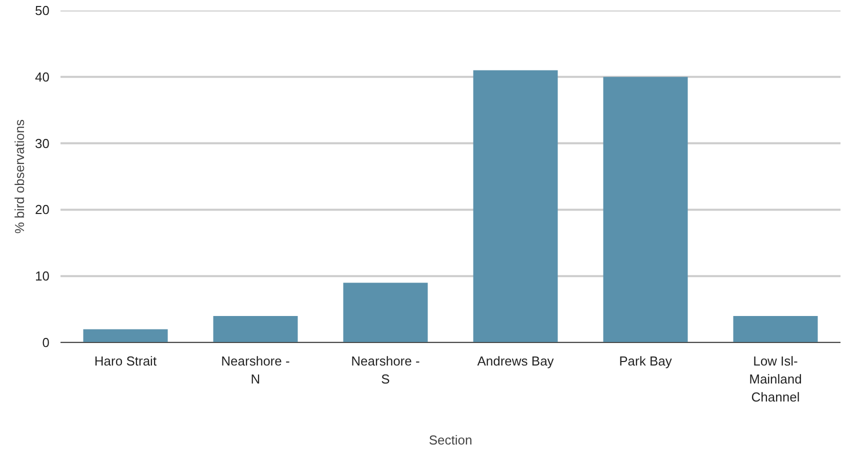 The image size is (856, 454). I want to click on x-tick-label: Haro Strait, so click(125, 361).